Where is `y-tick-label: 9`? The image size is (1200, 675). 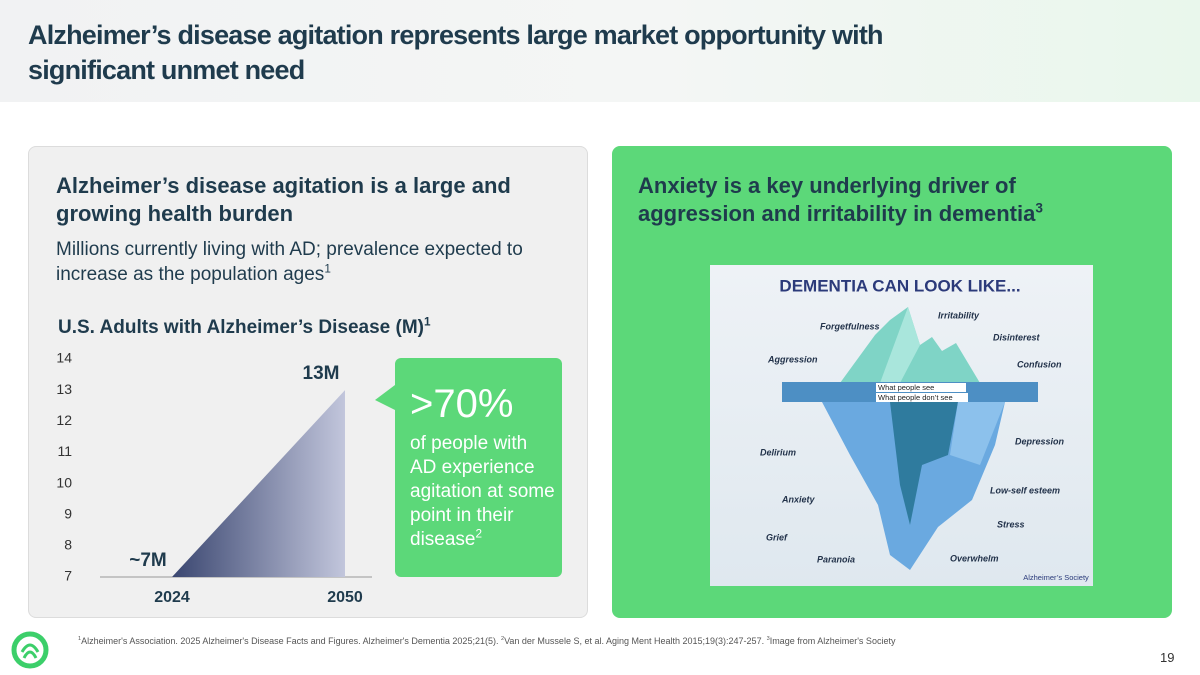 y-tick-label: 9 is located at coordinates (68, 513).